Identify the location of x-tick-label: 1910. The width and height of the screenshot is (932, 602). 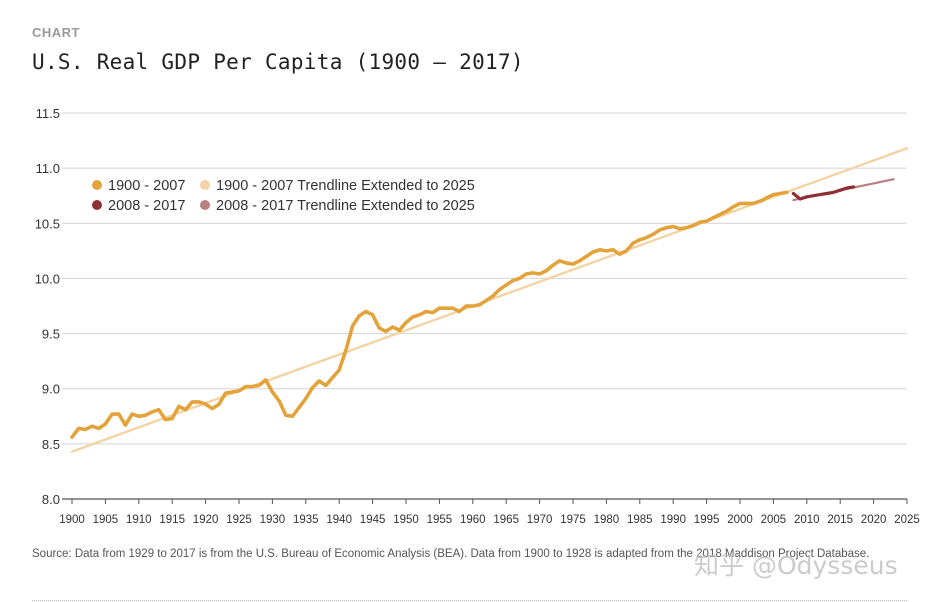
(139, 520).